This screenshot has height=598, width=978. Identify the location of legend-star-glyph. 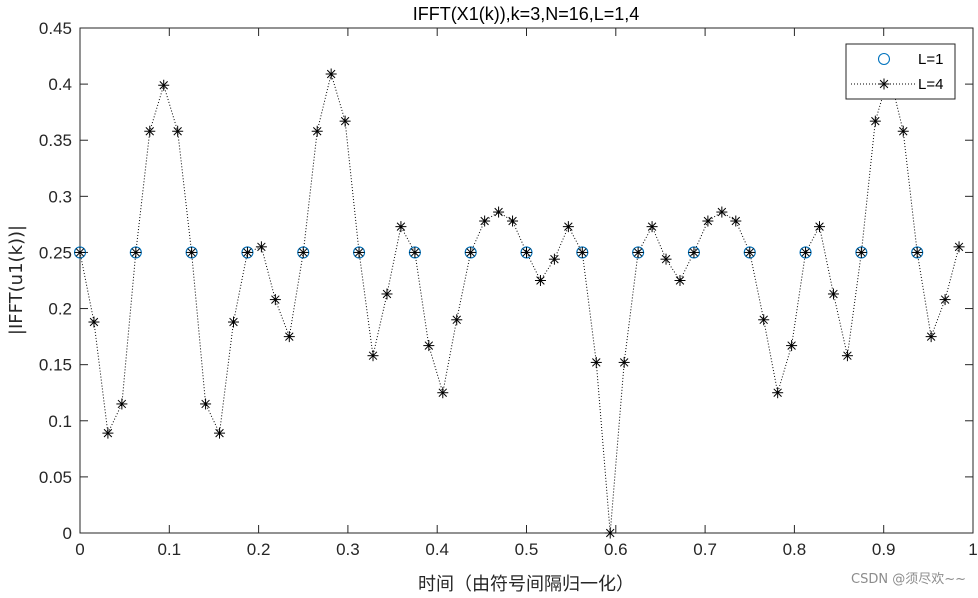
(884, 84).